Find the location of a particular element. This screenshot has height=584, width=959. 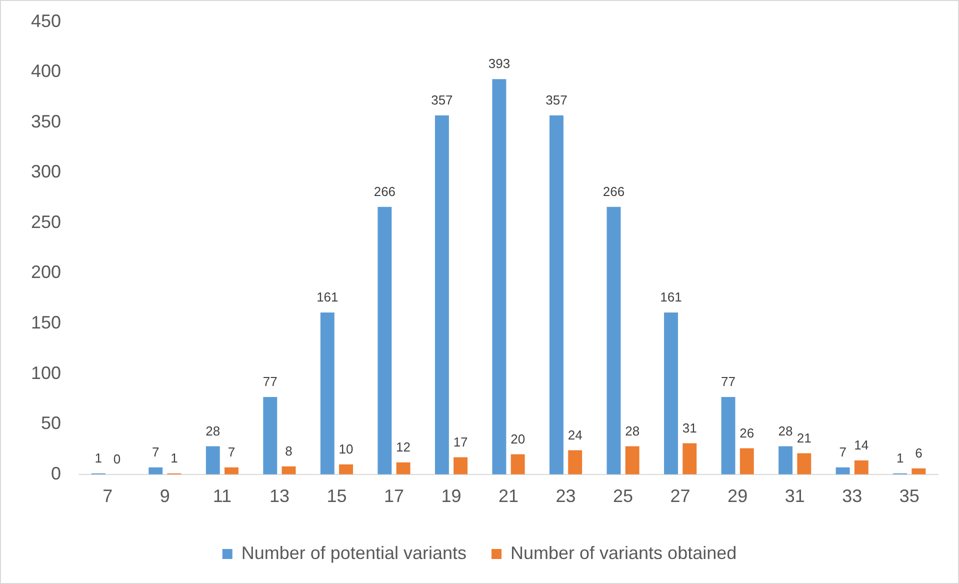

y-tick-label: 0 is located at coordinates (56, 473).